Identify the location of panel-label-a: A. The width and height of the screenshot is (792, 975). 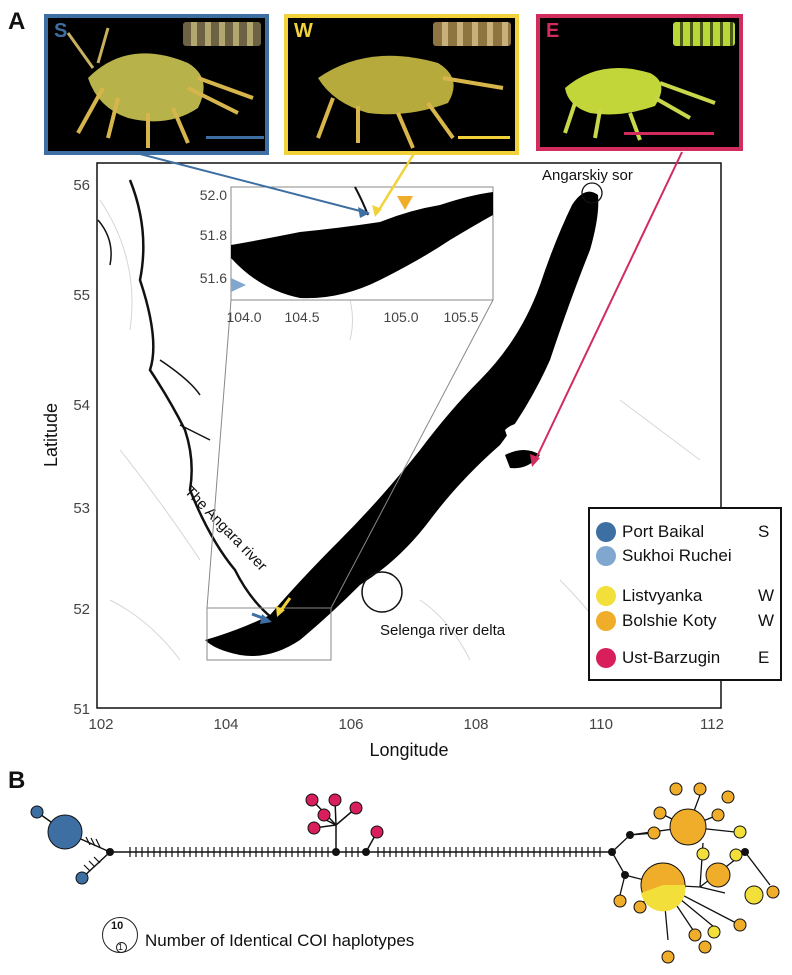
(17, 21).